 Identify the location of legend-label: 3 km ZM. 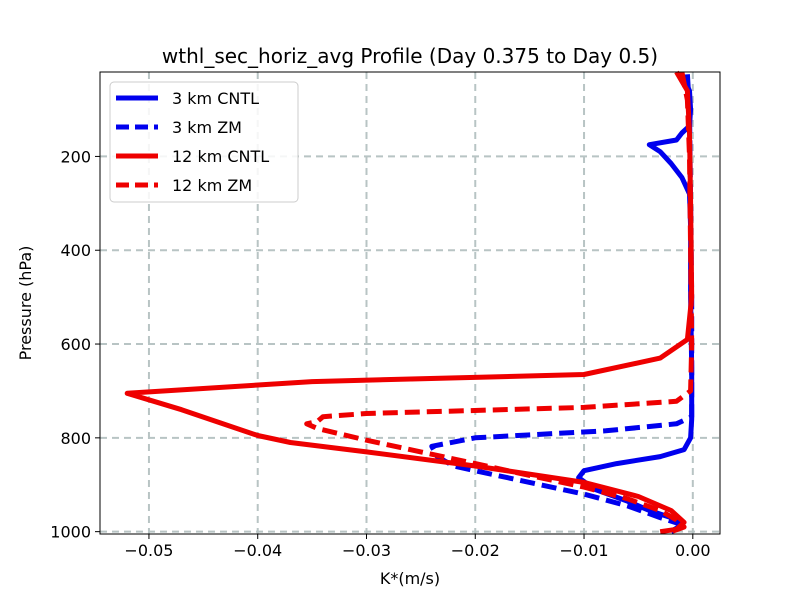
(207, 127).